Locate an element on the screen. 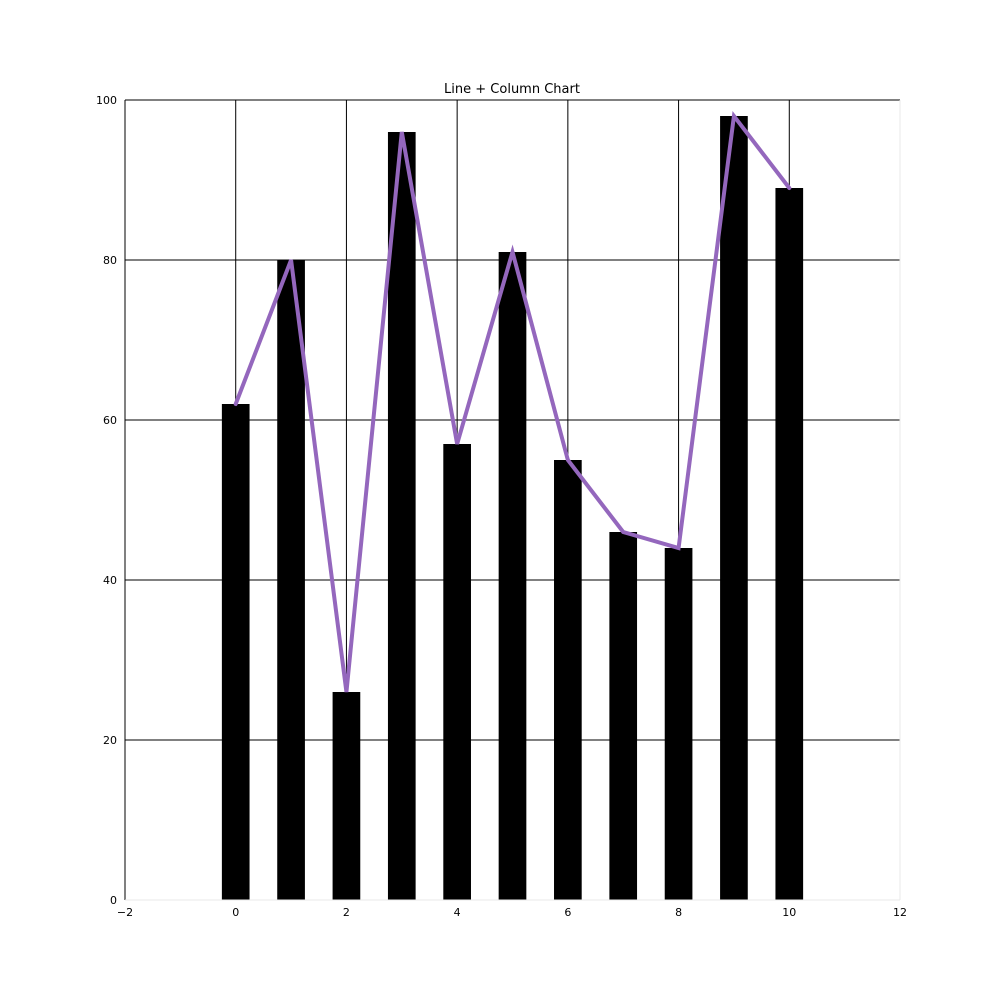 The width and height of the screenshot is (1000, 1004). x-tick-label: 4 is located at coordinates (457, 912).